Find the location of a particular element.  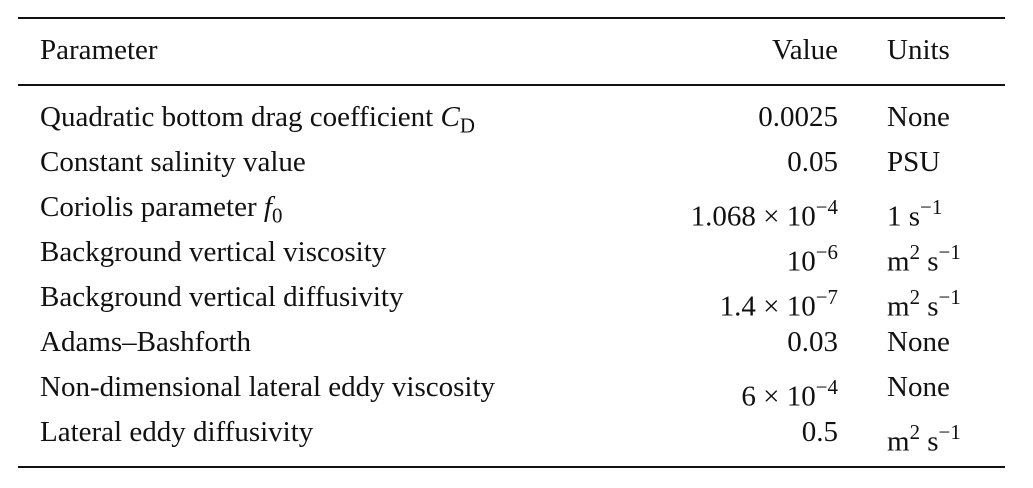

units-cell: PSU is located at coordinates (913, 162).